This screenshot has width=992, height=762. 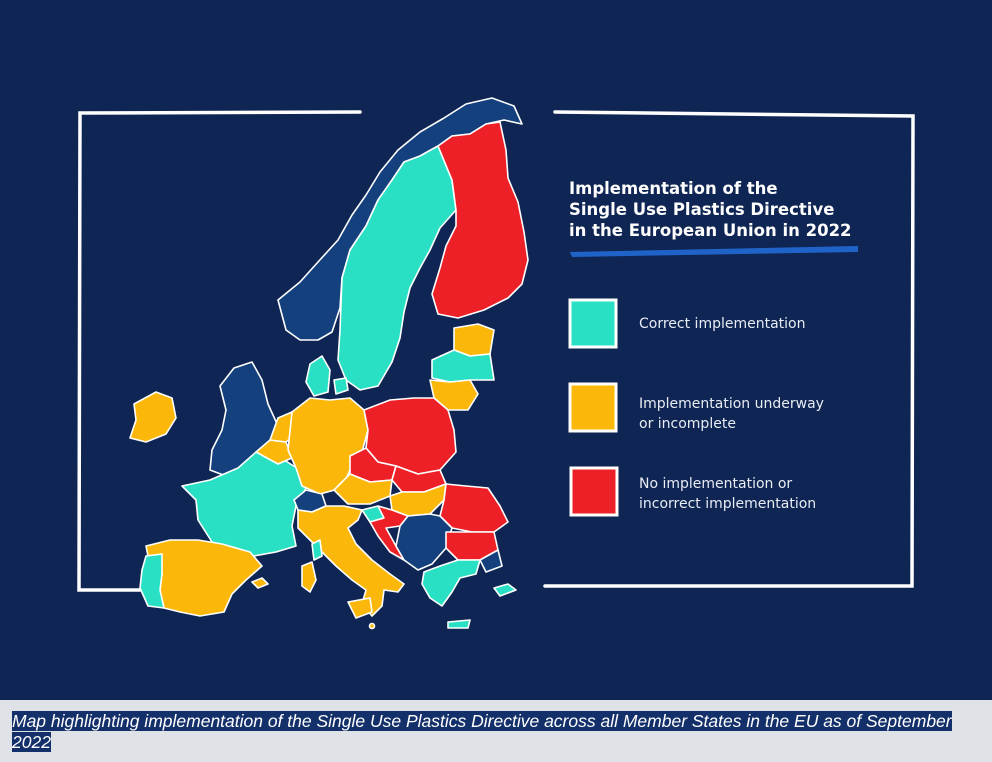 I want to click on legend-label-underway-line-1: Implementation underway, so click(x=731, y=404).